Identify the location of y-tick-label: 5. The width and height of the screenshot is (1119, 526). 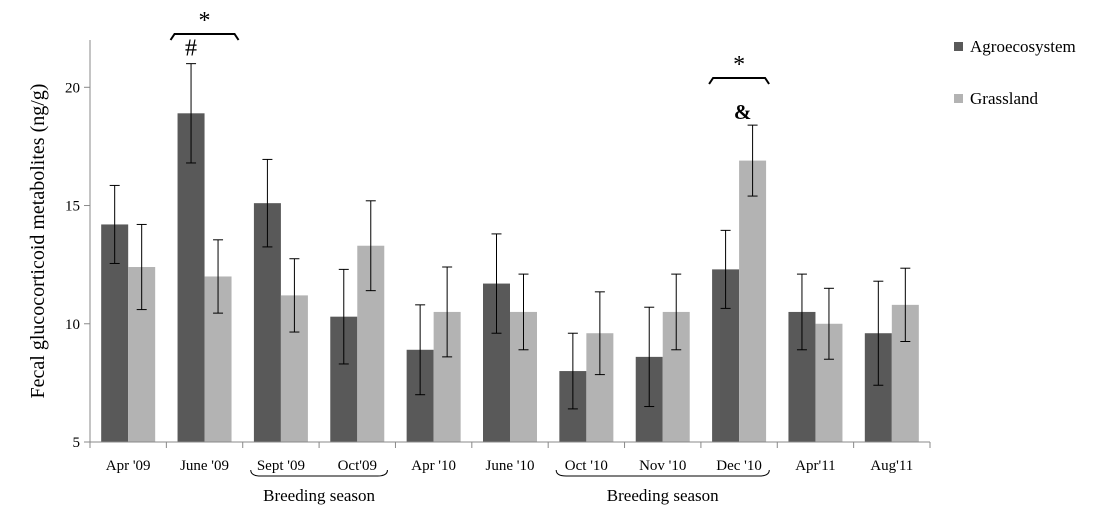
(77, 443).